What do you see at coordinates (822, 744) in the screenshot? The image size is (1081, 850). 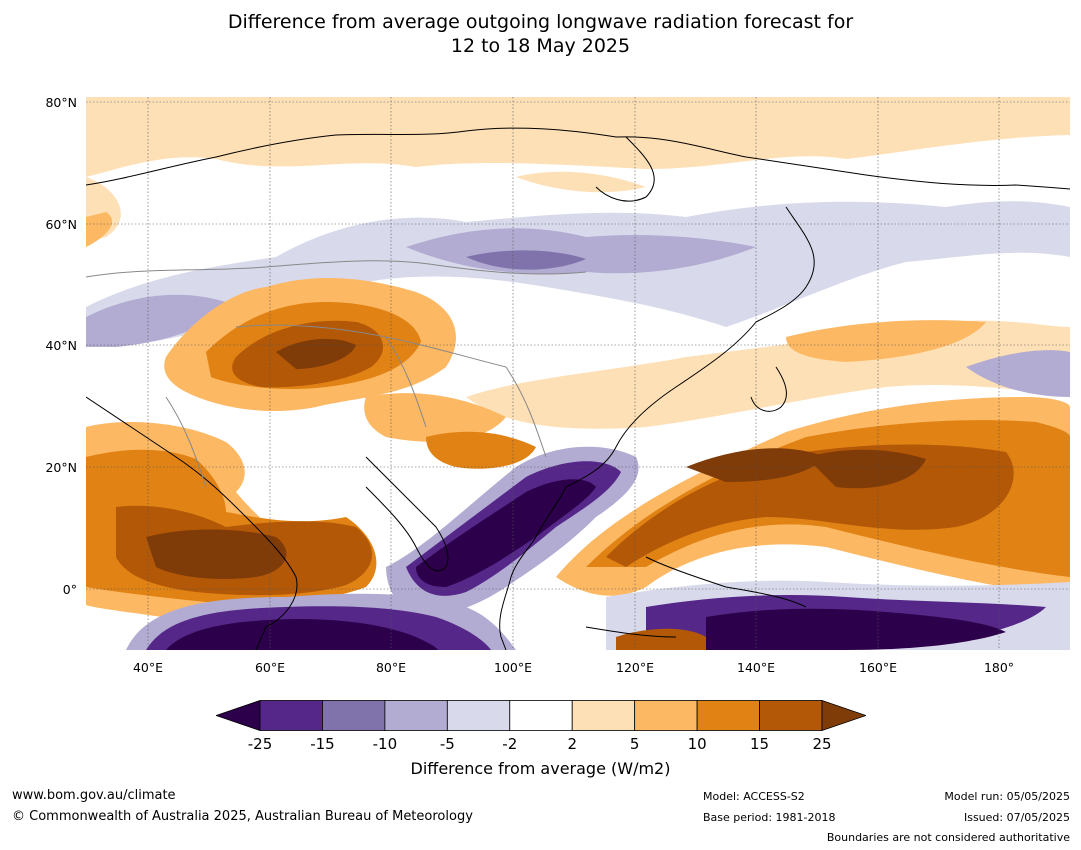 I see `legend-tick-label: 25` at bounding box center [822, 744].